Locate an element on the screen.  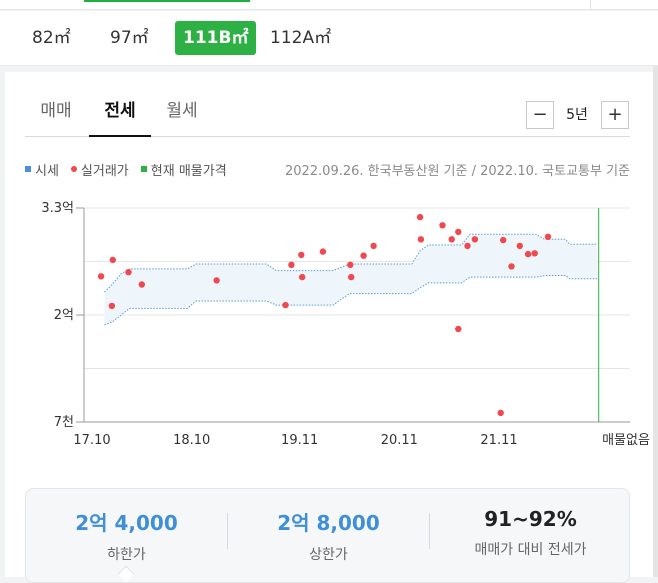
y-tick-label: 7천 is located at coordinates (64, 422).